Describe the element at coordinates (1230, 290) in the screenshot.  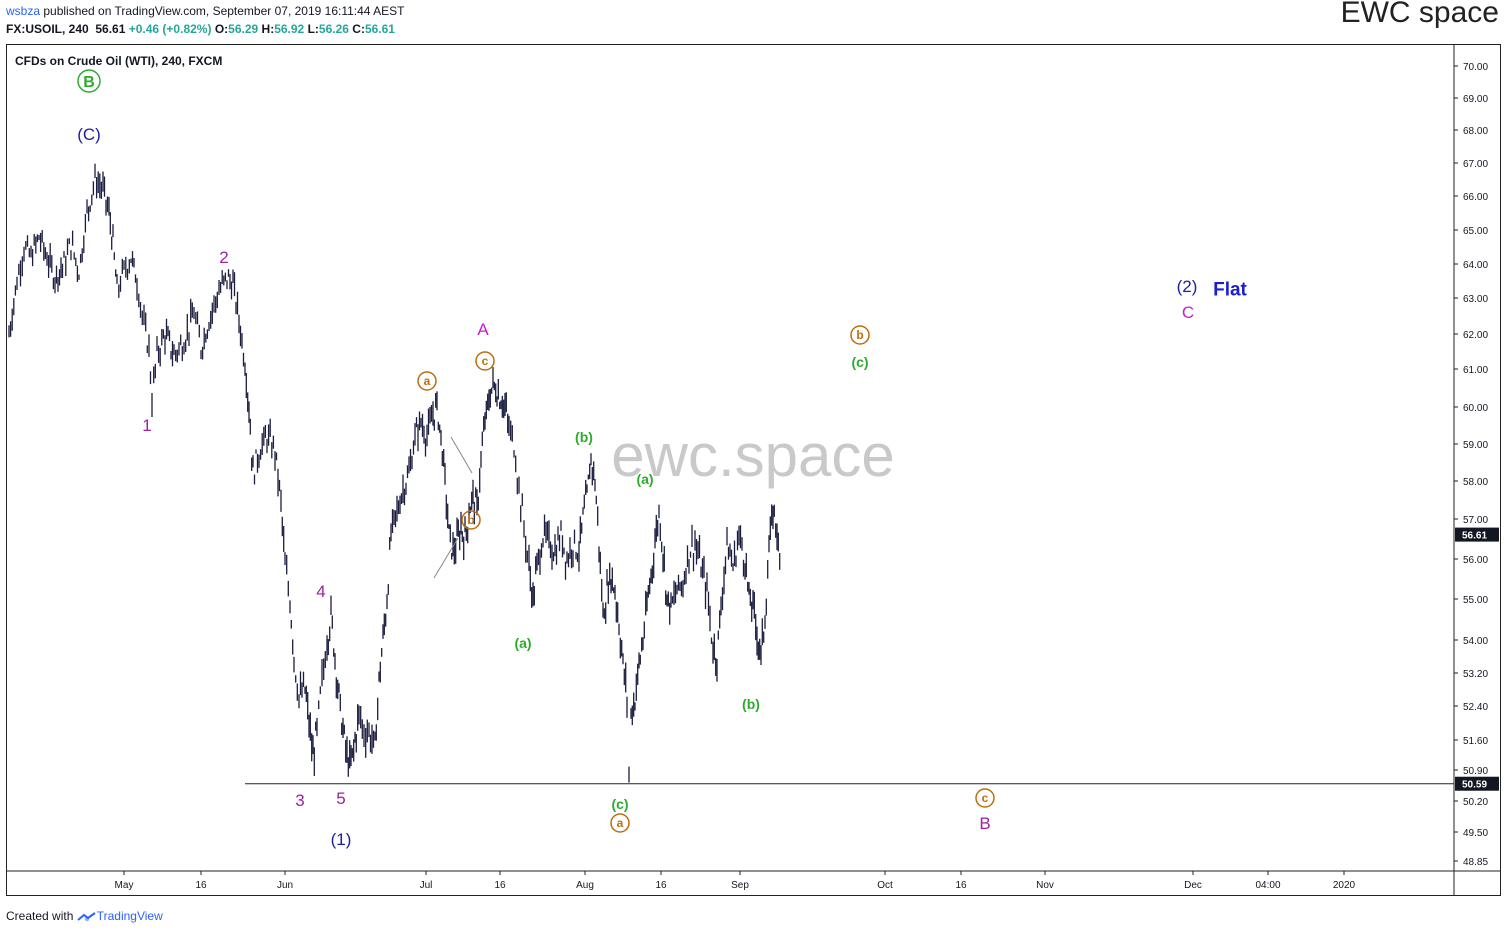
I see `wave-label: Flat` at that location.